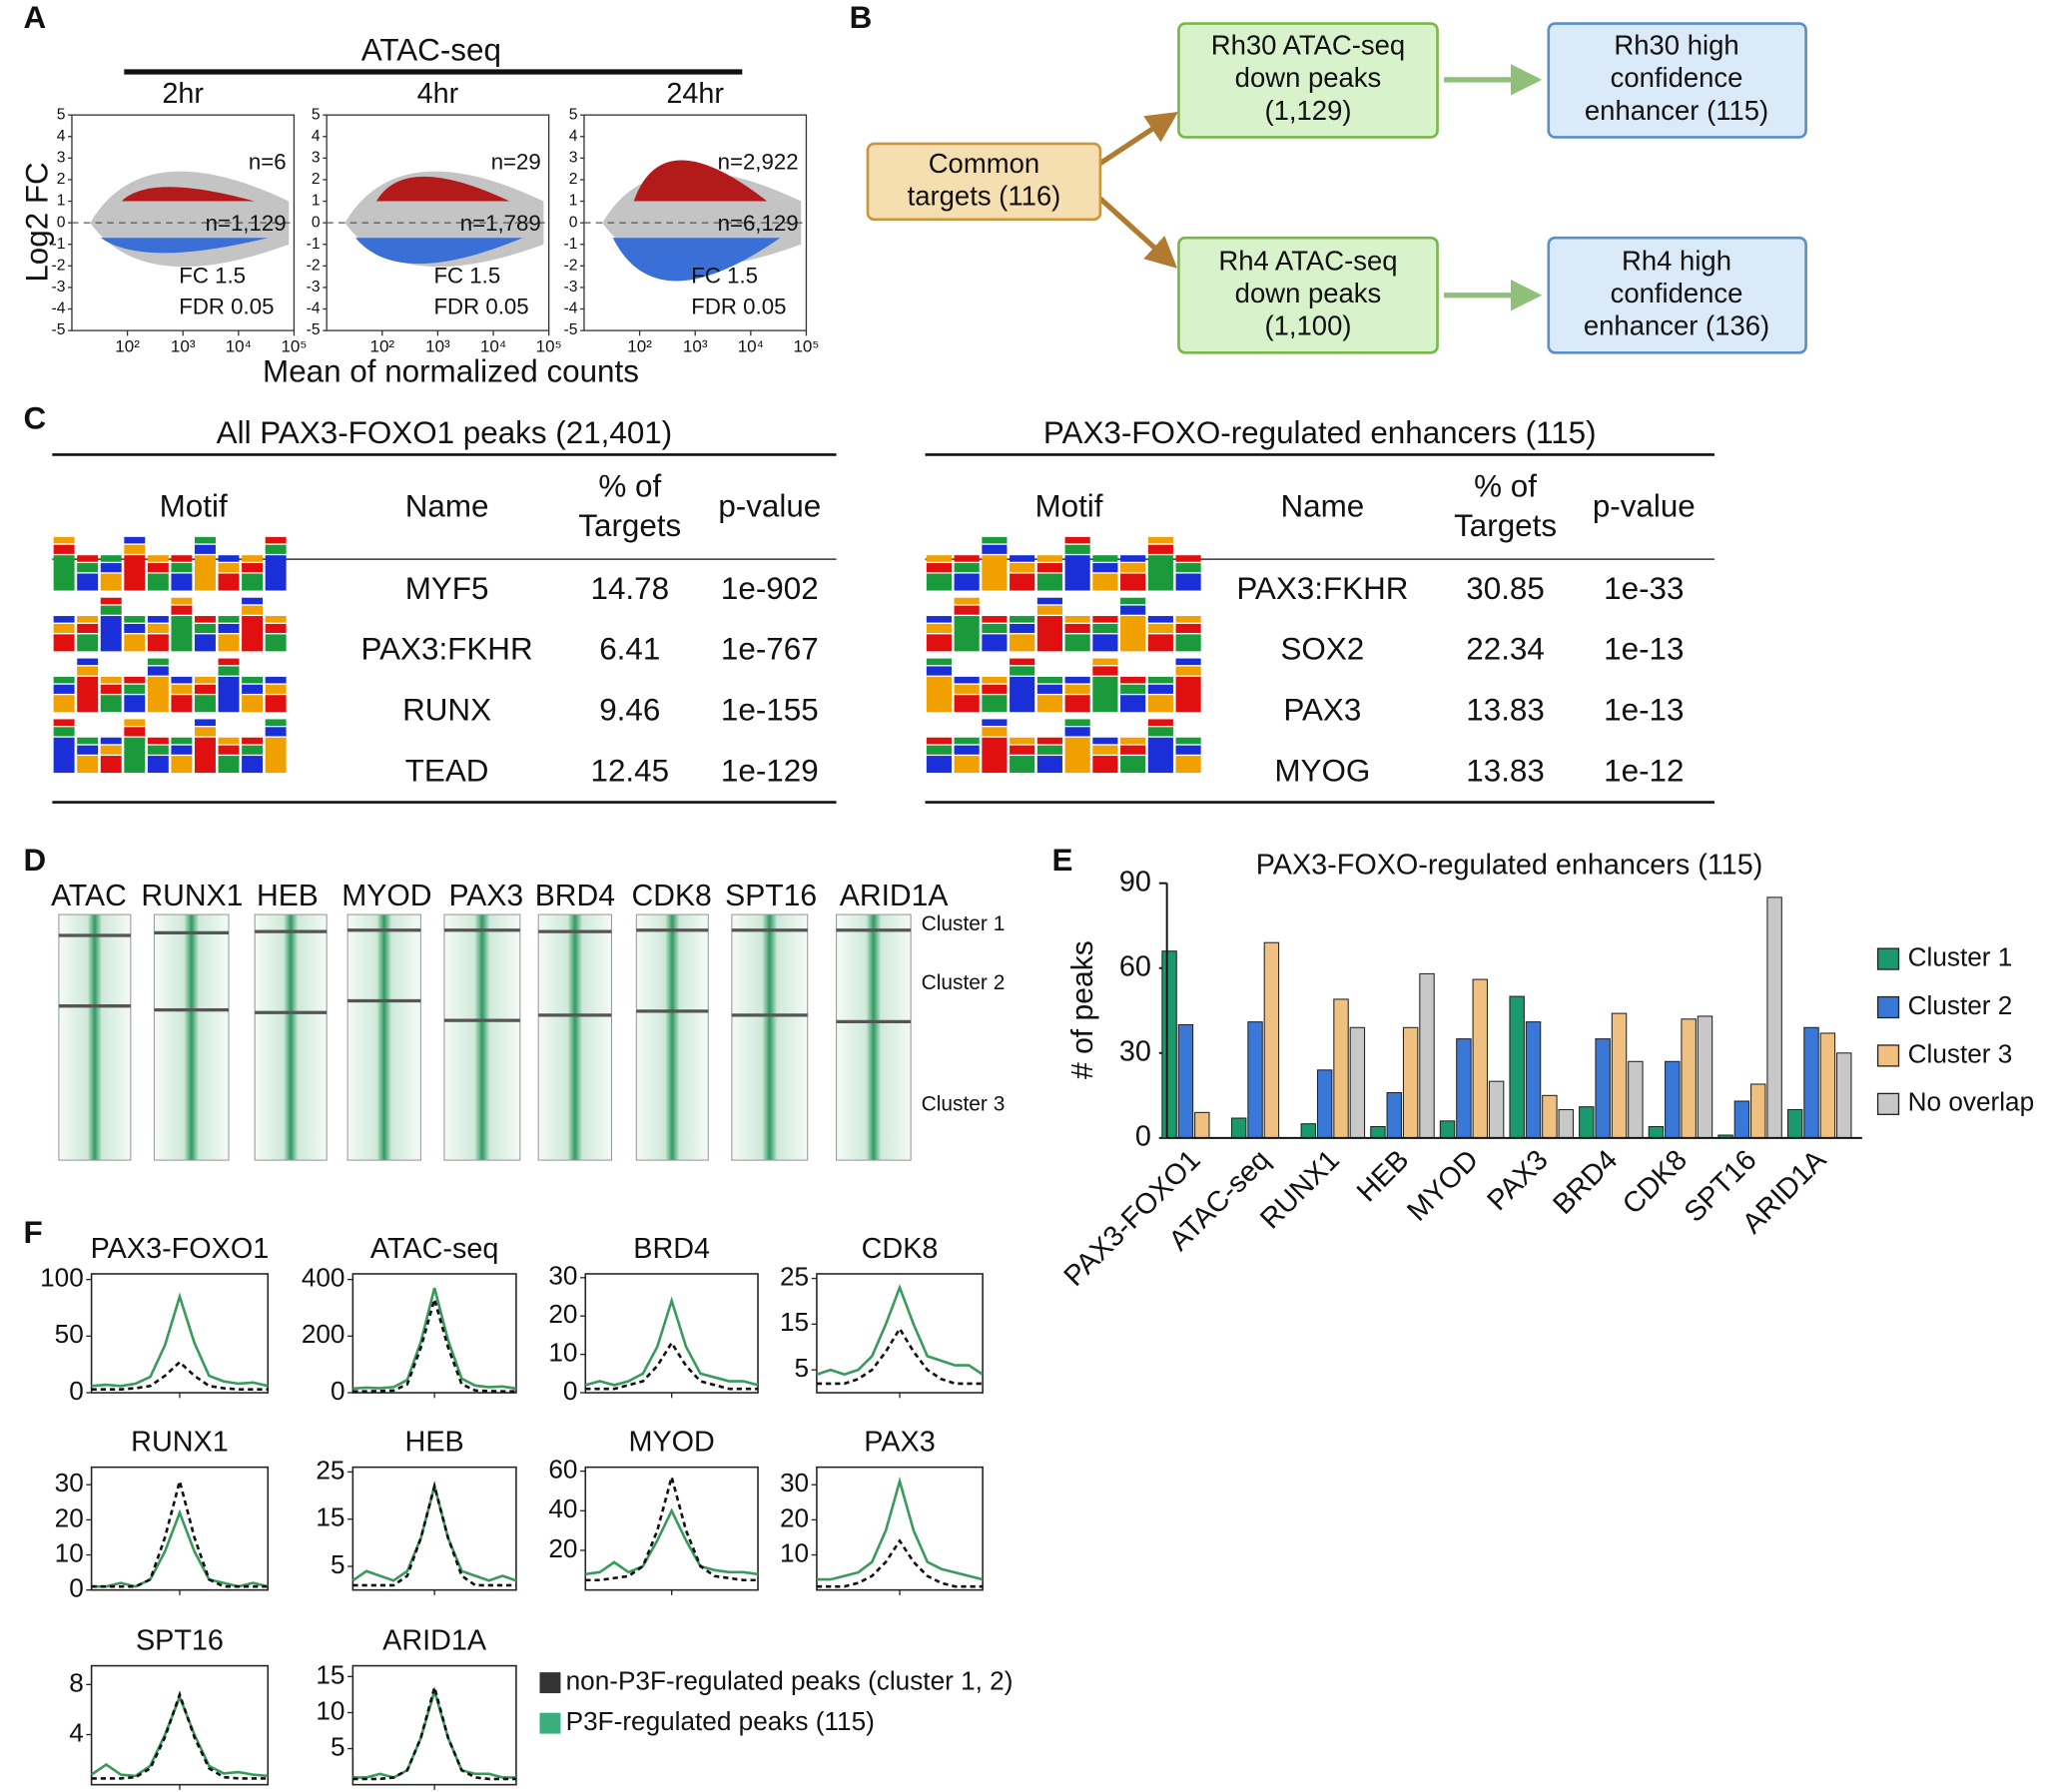 The image size is (2049, 1792). I want to click on y-tick-label: 0, so click(61, 222).